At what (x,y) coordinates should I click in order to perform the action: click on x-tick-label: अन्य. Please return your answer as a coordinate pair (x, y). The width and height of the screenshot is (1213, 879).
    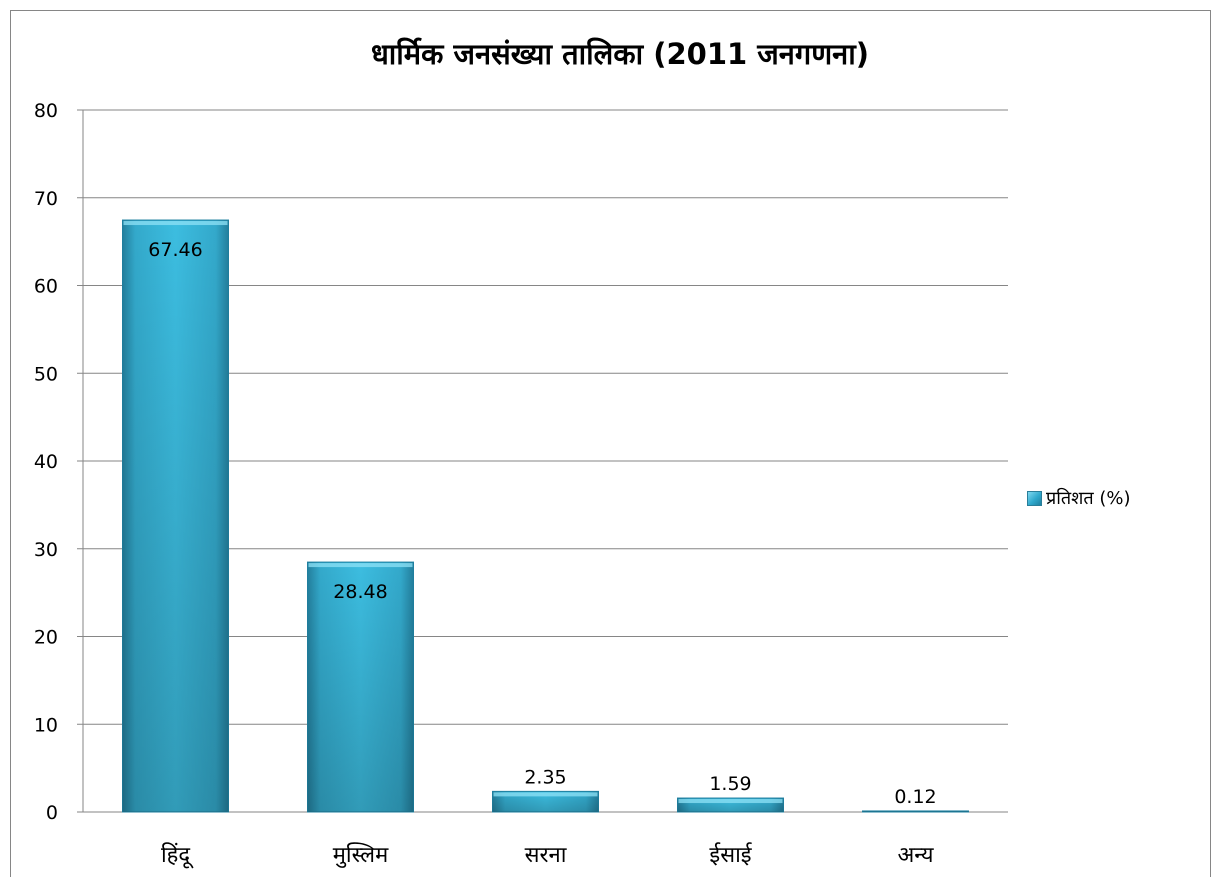
    Looking at the image, I should click on (915, 855).